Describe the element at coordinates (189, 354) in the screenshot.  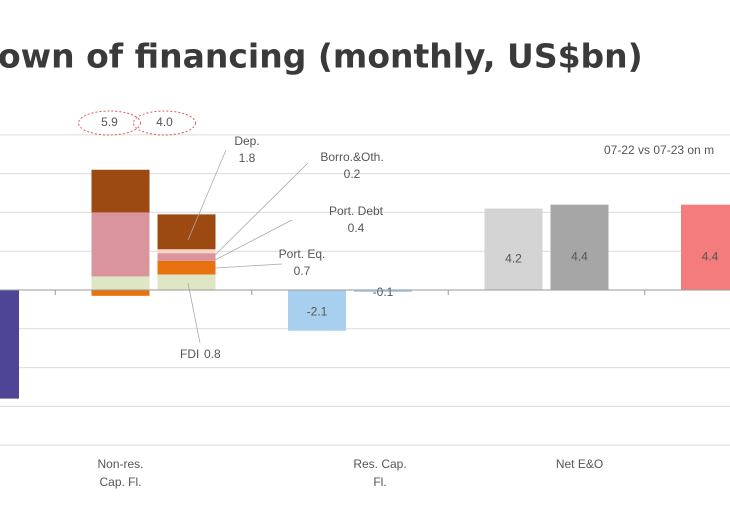
I see `segment-name: FDI` at that location.